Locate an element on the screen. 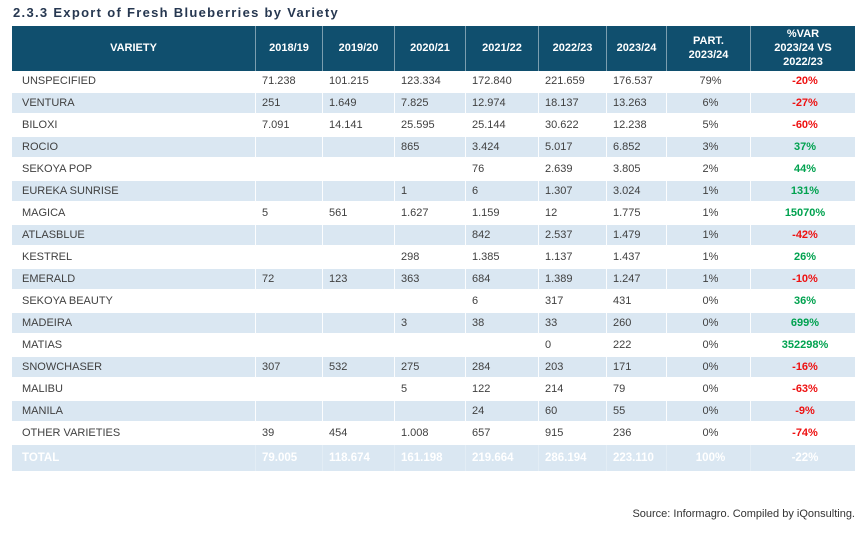 This screenshot has width=867, height=535. table-cell: 352298% is located at coordinates (802, 346).